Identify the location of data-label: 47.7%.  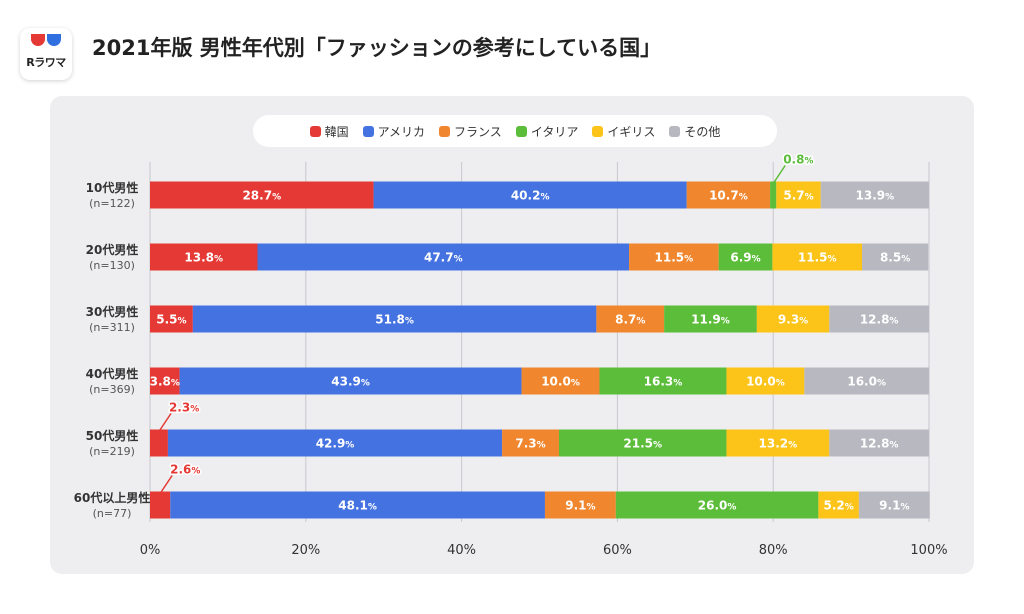
(443, 258).